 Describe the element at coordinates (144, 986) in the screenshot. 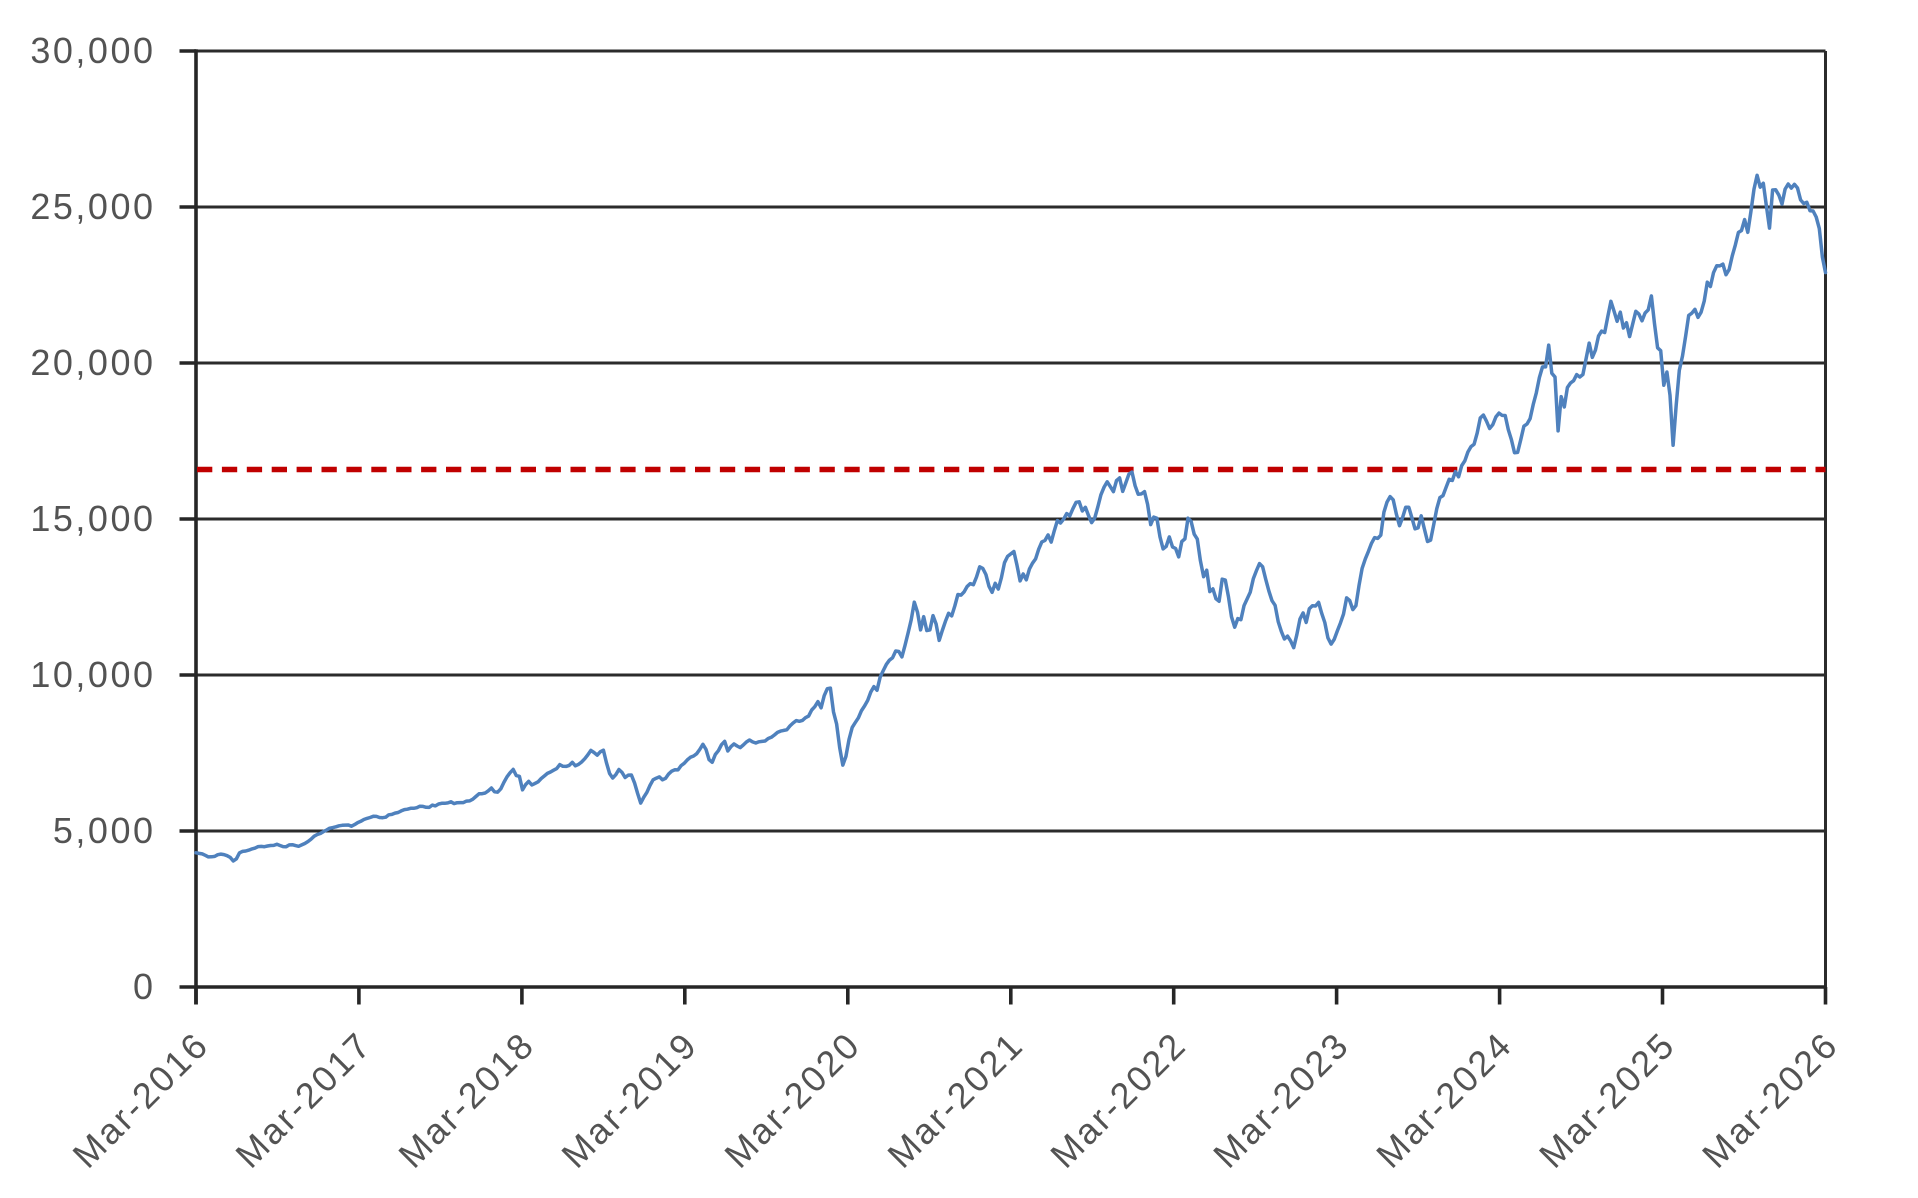

I see `svg-text: 0` at that location.